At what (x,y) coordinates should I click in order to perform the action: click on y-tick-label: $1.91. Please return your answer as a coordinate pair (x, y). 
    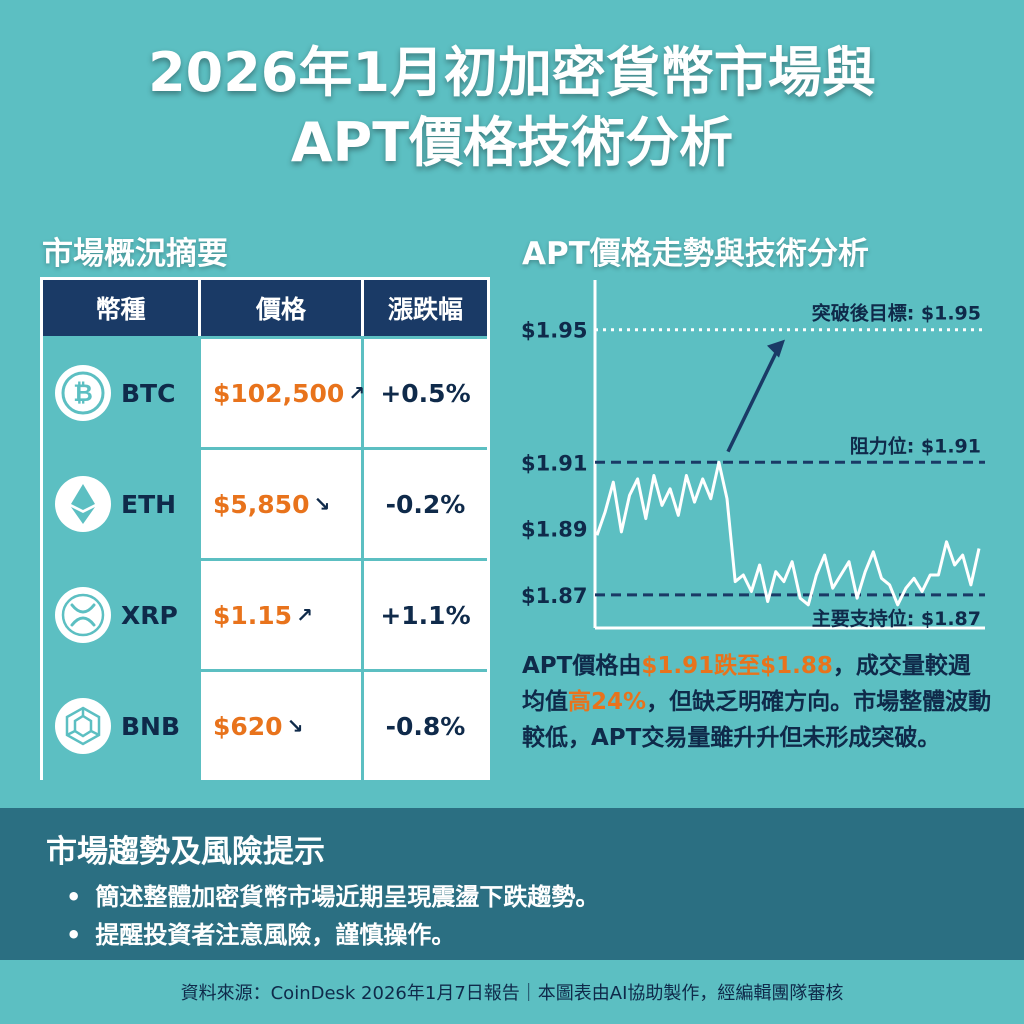
    Looking at the image, I should click on (554, 463).